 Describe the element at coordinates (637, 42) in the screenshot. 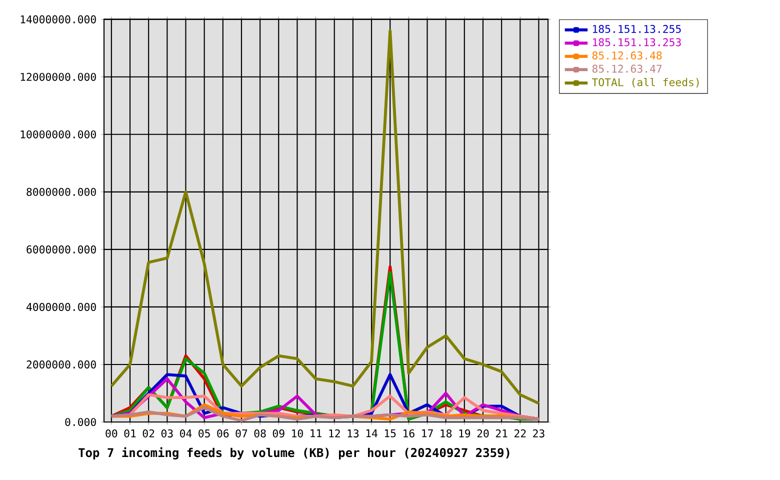

I see `legend-label: 185.151.13.253` at that location.